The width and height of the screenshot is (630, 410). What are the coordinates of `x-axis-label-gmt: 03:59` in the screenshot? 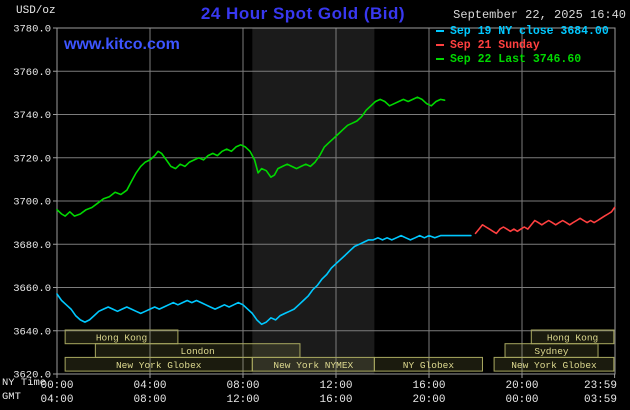 It's located at (600, 400).